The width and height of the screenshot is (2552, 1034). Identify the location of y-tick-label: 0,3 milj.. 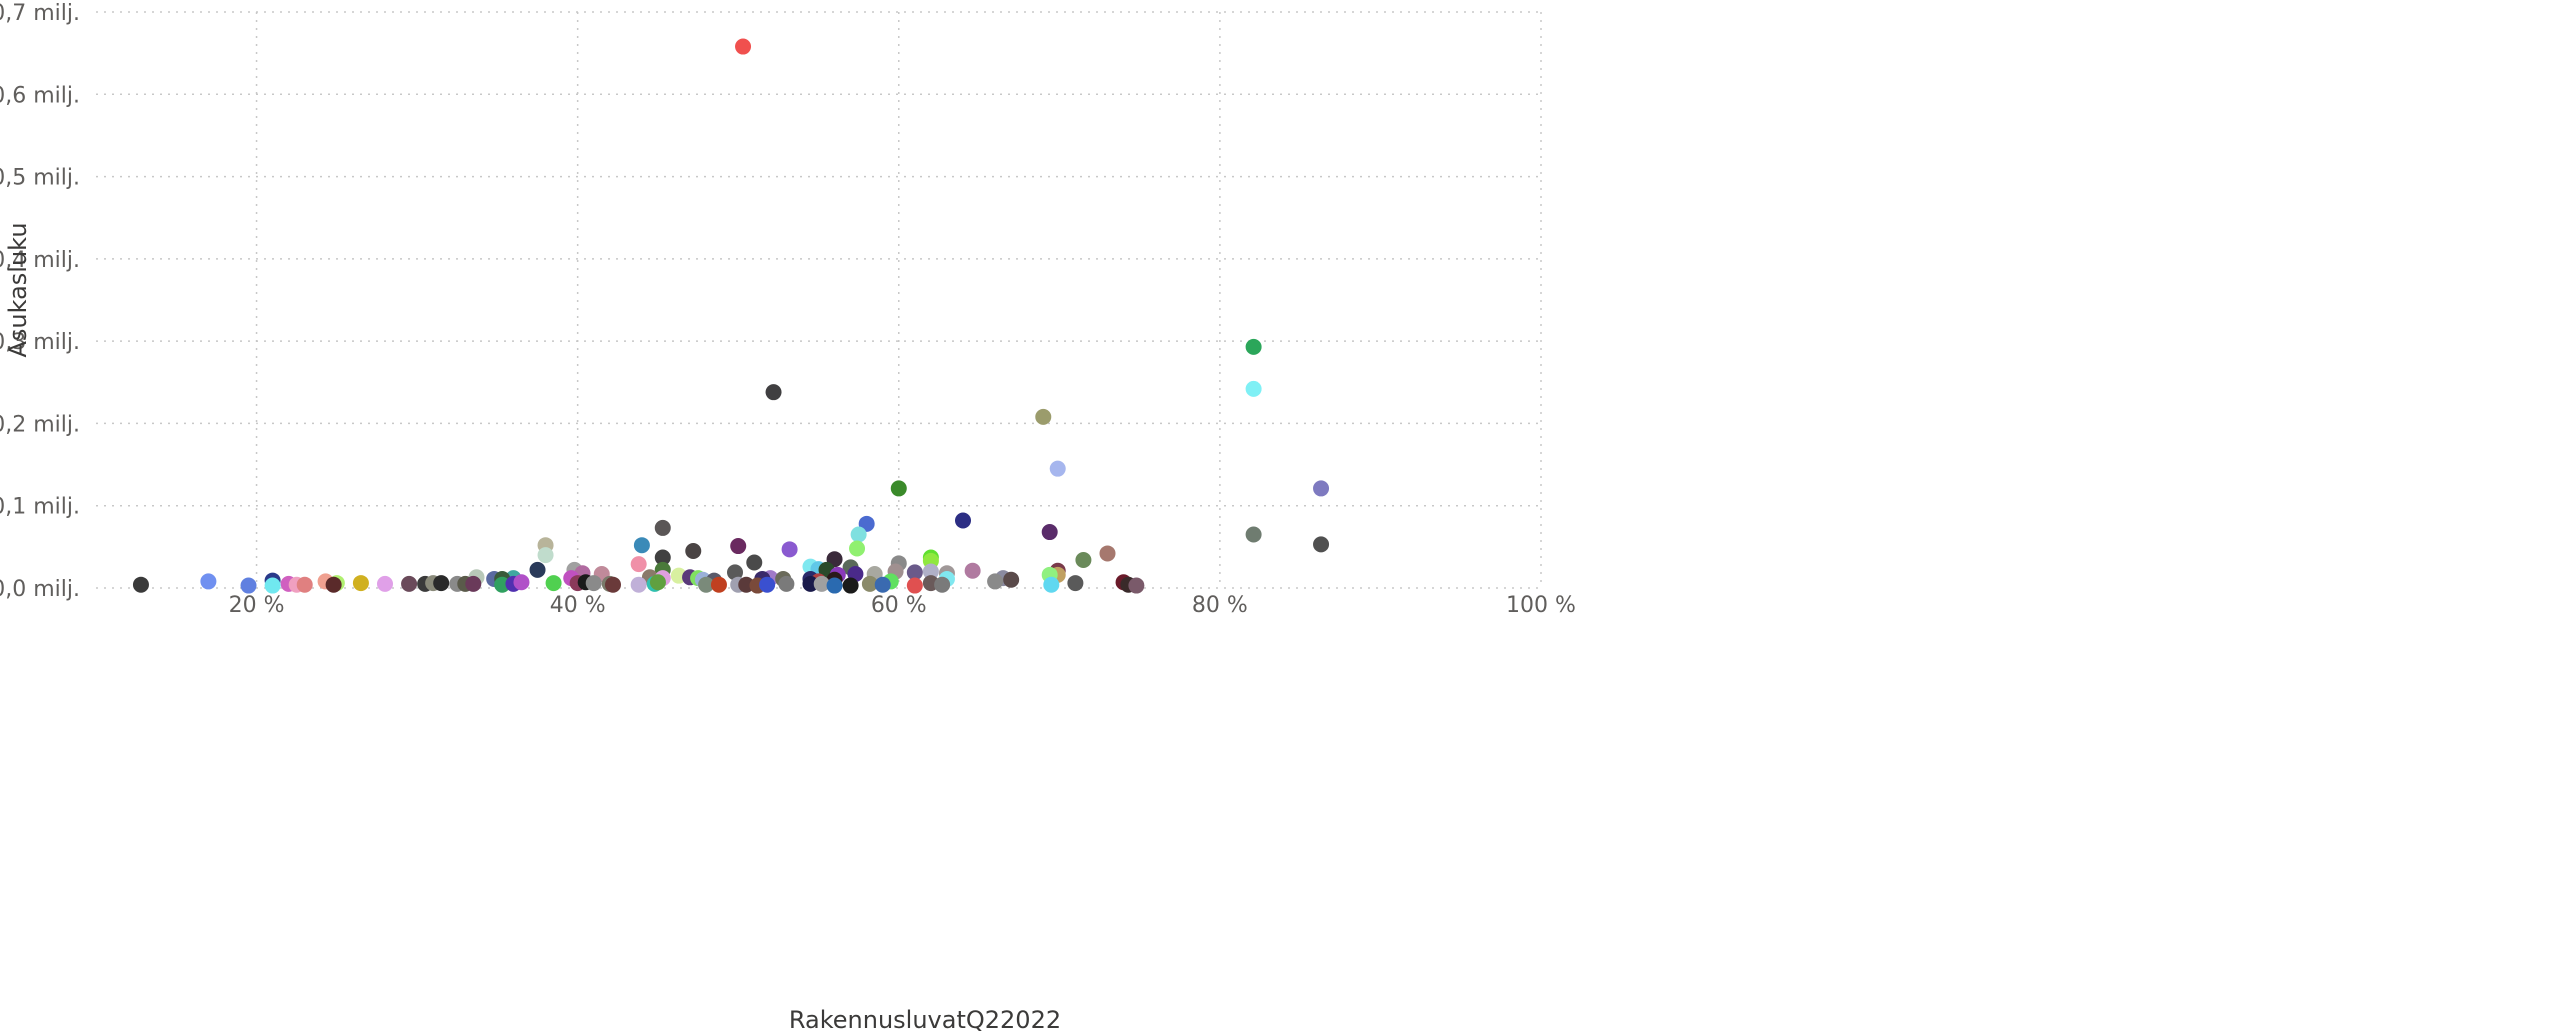
(40, 342).